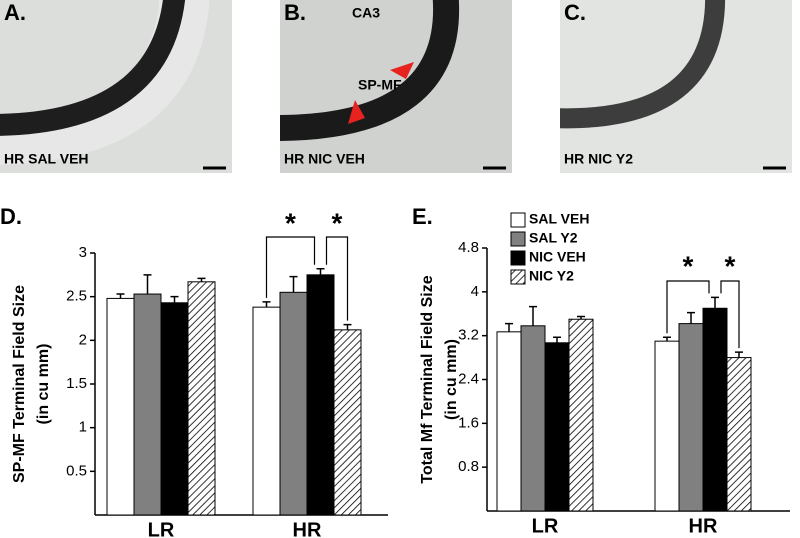 This screenshot has width=800, height=538. What do you see at coordinates (422, 216) in the screenshot?
I see `panel-label: E.` at bounding box center [422, 216].